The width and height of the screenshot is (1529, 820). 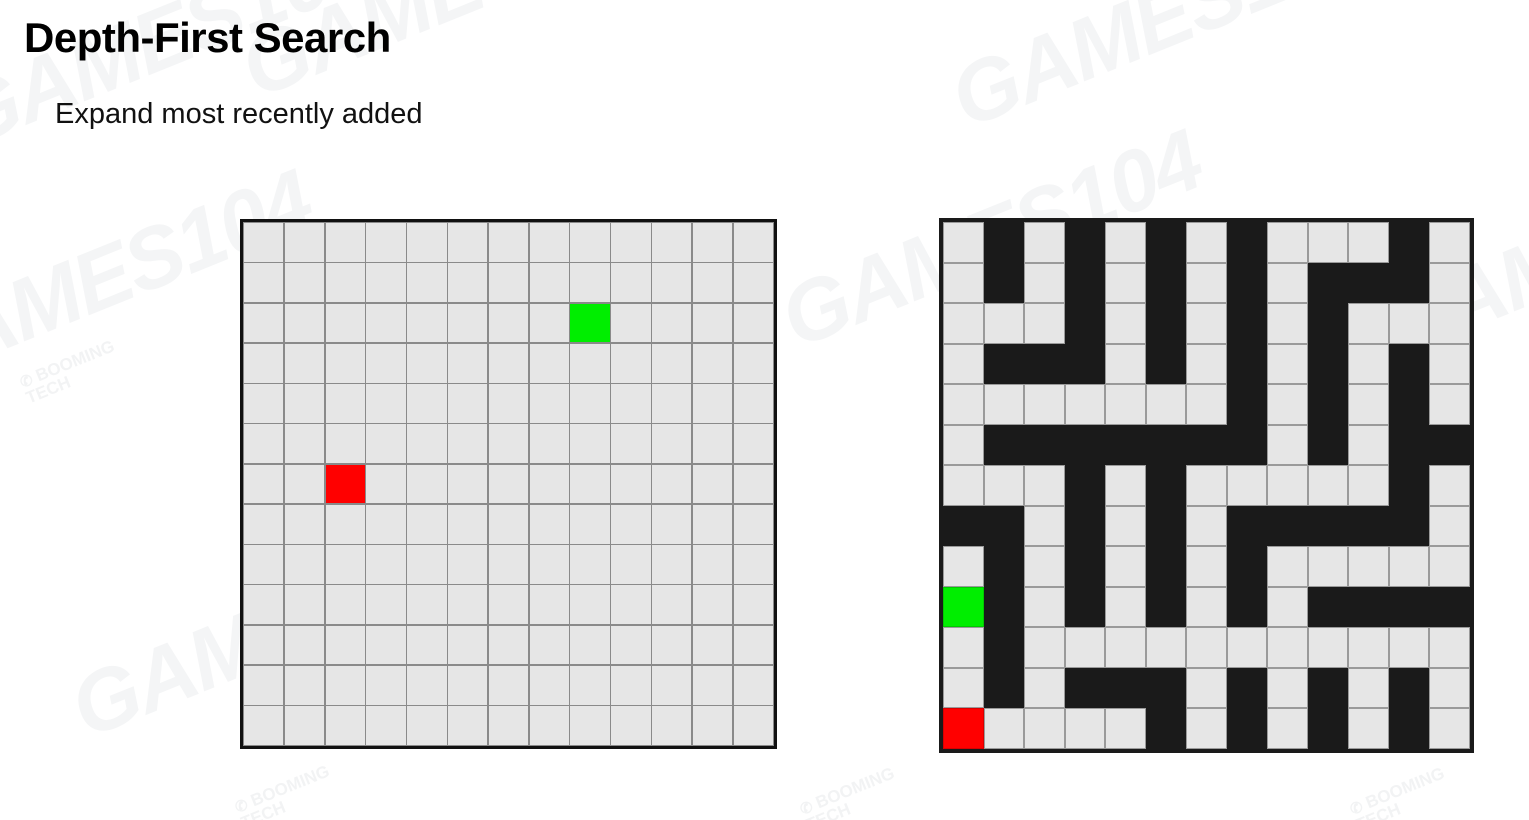 What do you see at coordinates (239, 114) in the screenshot?
I see `page-subtitle: Expand most recently added` at bounding box center [239, 114].